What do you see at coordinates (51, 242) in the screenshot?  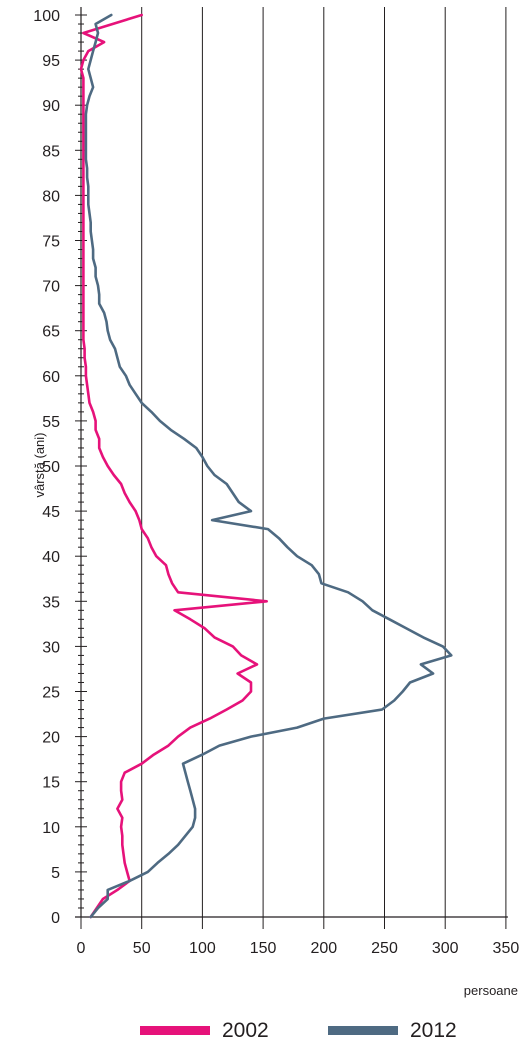 I see `y-tick-label-75: 75` at bounding box center [51, 242].